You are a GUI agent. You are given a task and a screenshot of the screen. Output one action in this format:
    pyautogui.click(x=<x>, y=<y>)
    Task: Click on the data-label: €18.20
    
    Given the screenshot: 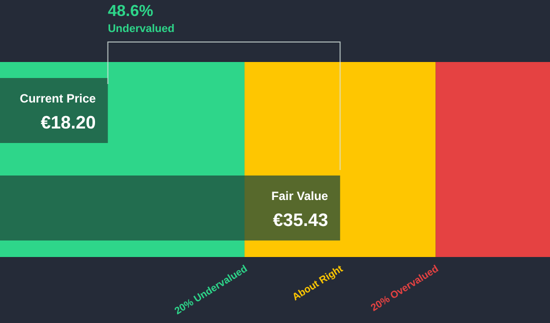 What is the action you would take?
    pyautogui.click(x=68, y=122)
    